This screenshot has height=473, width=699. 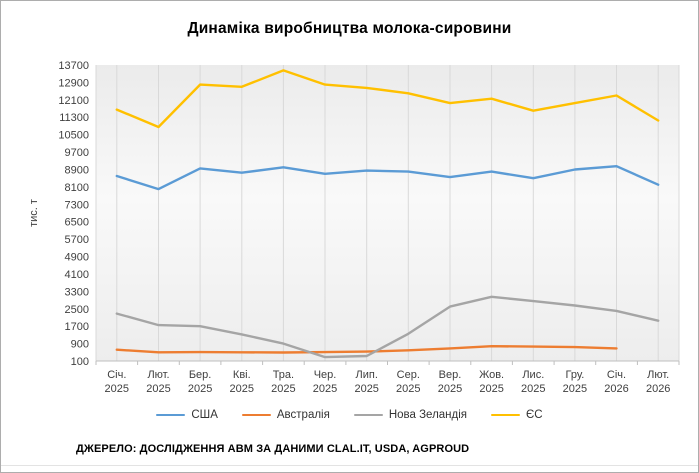 What do you see at coordinates (73, 66) in the screenshot?
I see `y-tick-label: 13700` at bounding box center [73, 66].